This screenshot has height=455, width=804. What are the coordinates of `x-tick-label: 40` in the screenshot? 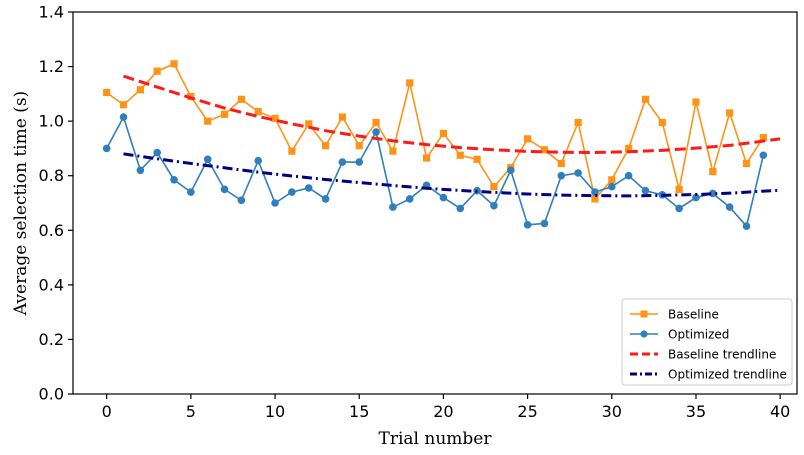 It's located at (780, 411).